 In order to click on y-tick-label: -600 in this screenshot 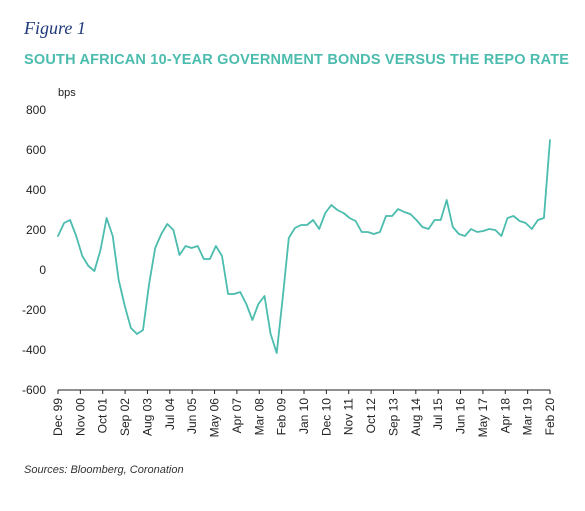, I will do `click(34, 390)`.